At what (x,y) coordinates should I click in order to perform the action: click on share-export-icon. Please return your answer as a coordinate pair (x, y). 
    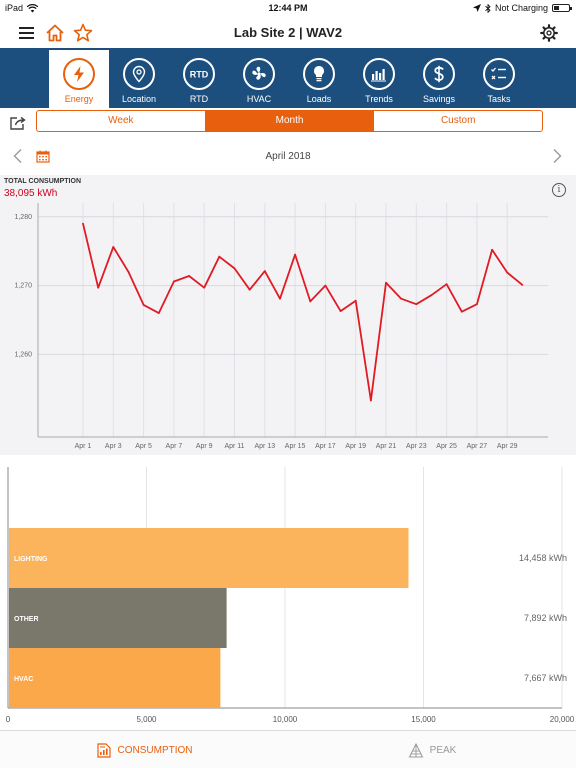
    Looking at the image, I should click on (18, 123).